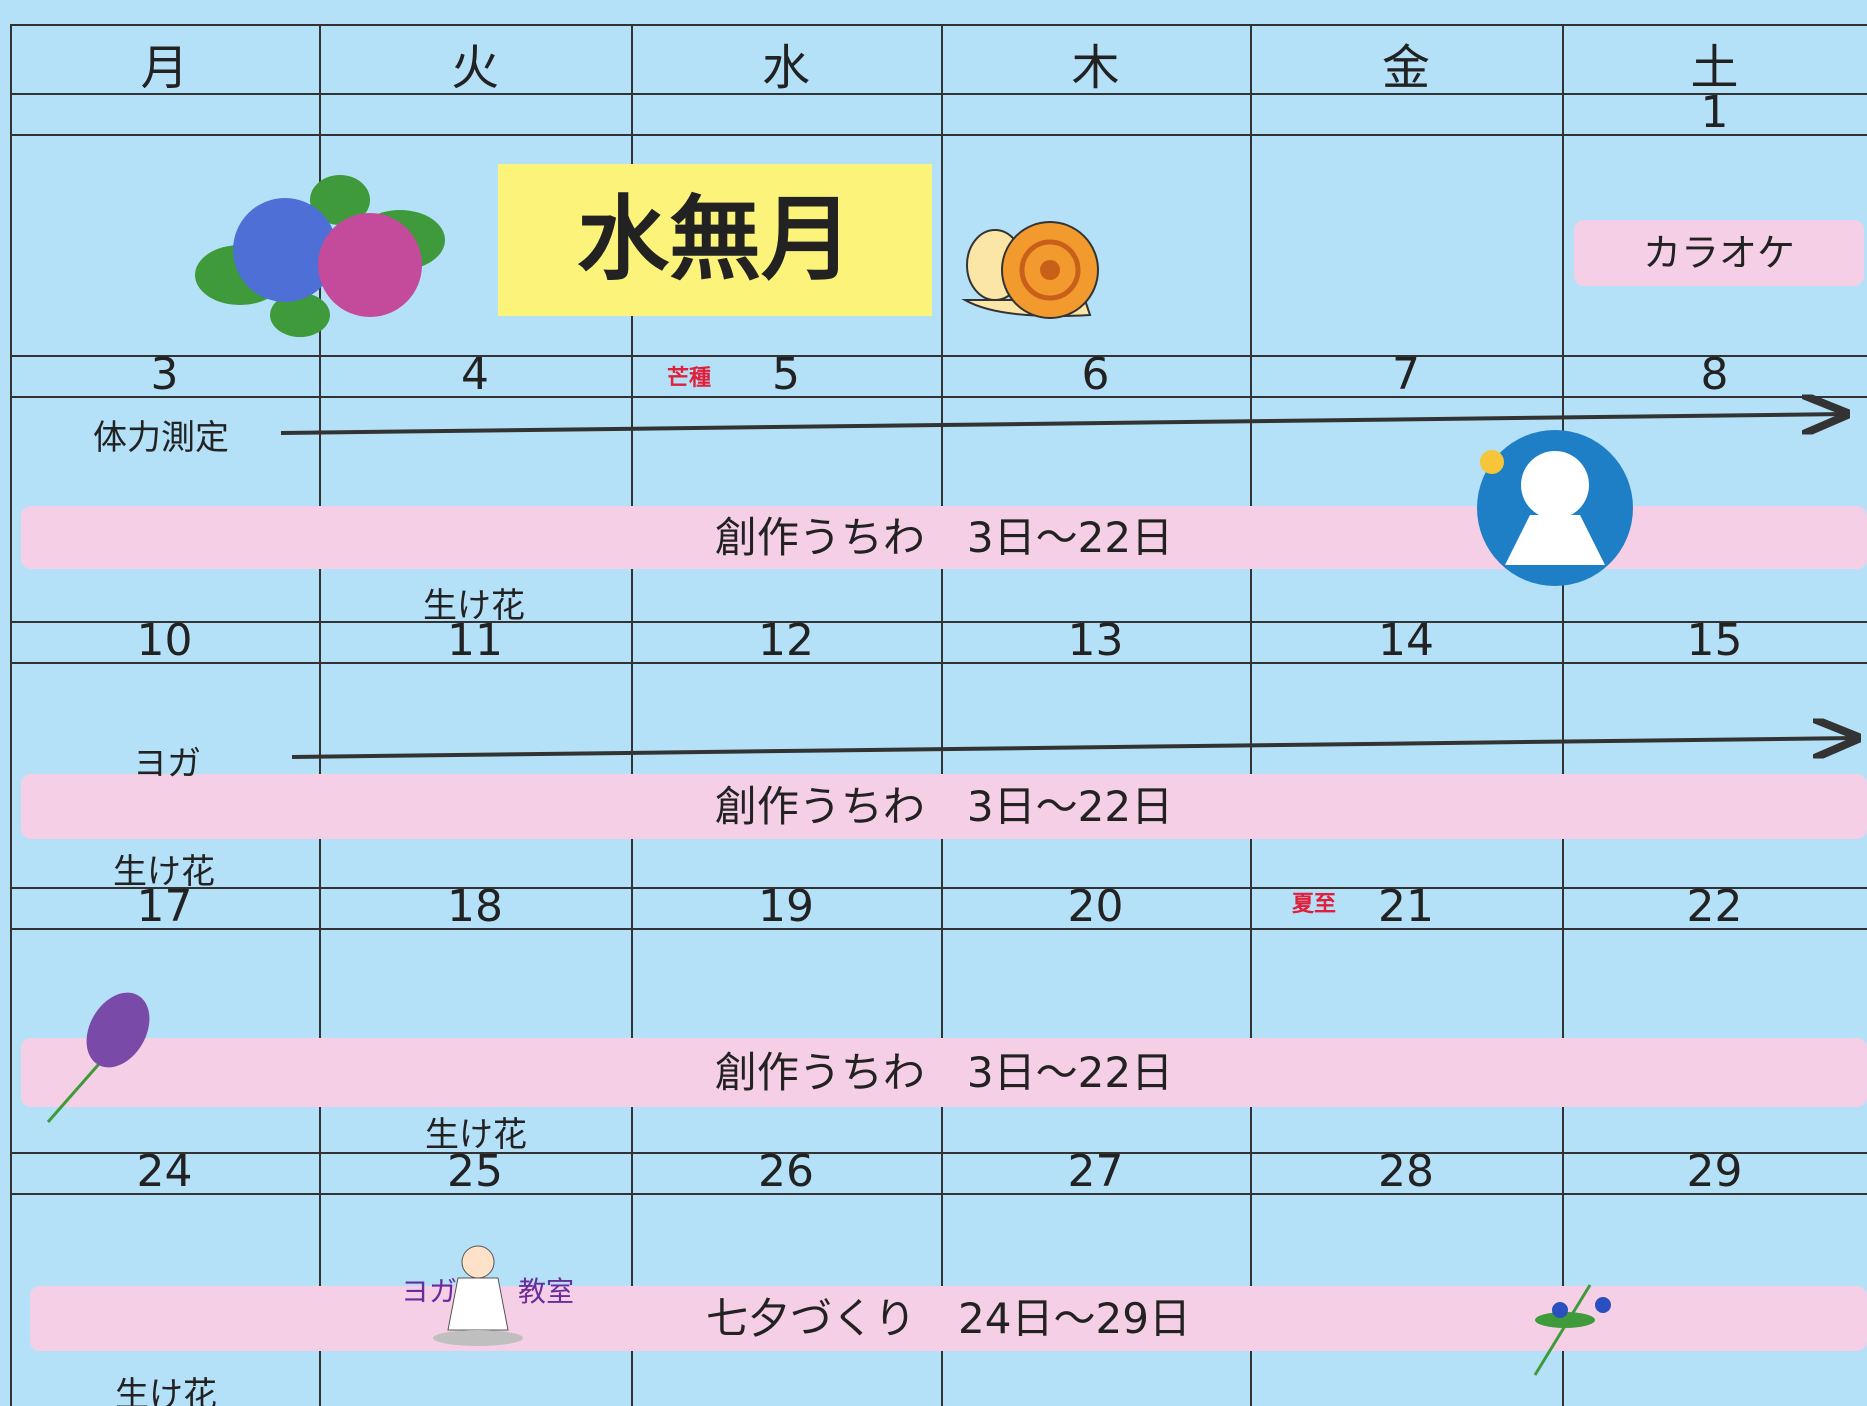 The width and height of the screenshot is (1867, 1406). Describe the element at coordinates (1714, 640) in the screenshot. I see `day-number: 15` at that location.